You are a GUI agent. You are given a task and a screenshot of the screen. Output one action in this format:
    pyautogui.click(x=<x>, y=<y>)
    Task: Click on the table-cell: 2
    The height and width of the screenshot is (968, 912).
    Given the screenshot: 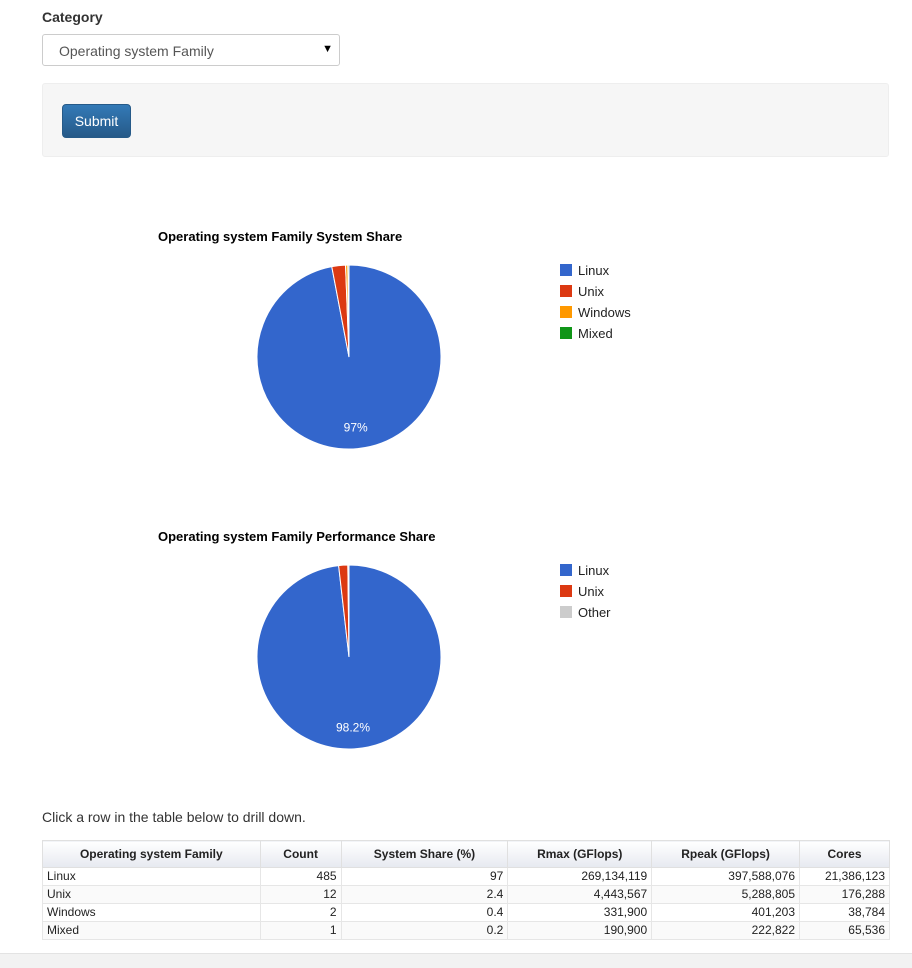 What is the action you would take?
    pyautogui.click(x=300, y=912)
    